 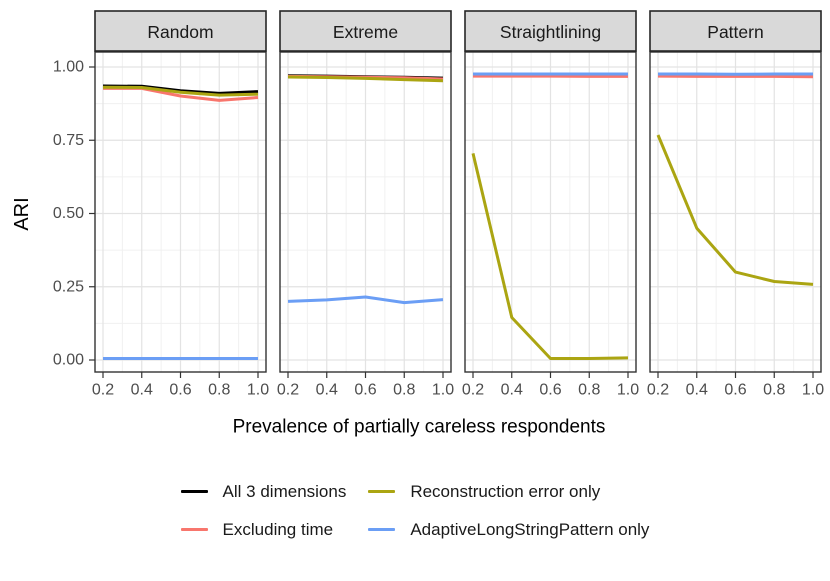 What do you see at coordinates (365, 204) in the screenshot?
I see `facet-panel-extreme: Extreme 0.2 0.4 0.6 0.8 1.0` at bounding box center [365, 204].